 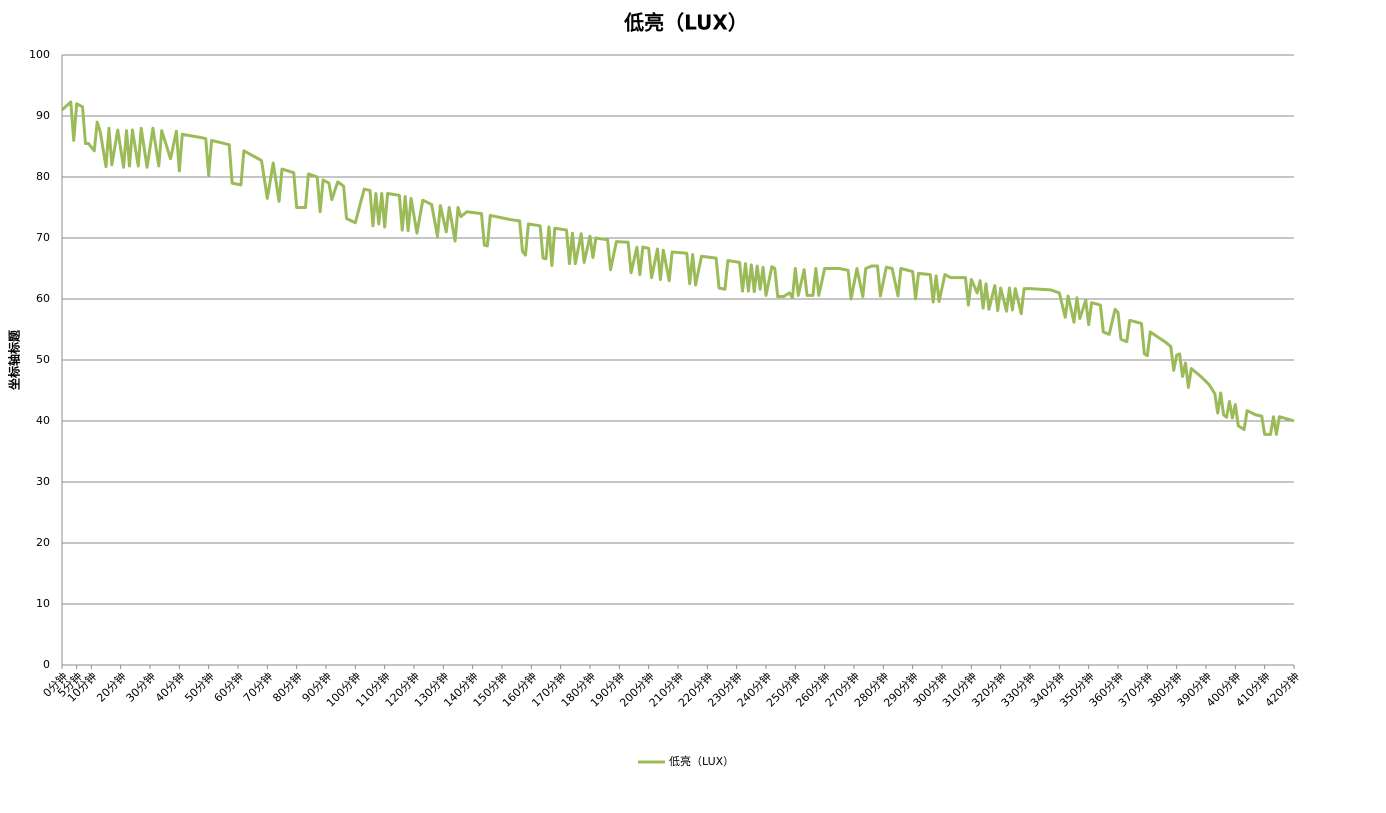 What do you see at coordinates (287, 686) in the screenshot?
I see `x-tick-label: 80分钟` at bounding box center [287, 686].